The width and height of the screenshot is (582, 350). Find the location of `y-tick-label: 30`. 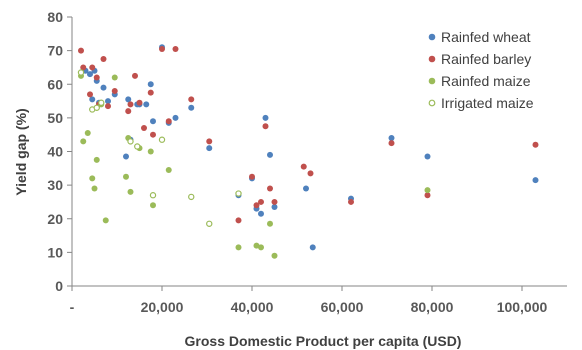

y-tick-label: 30 is located at coordinates (55, 185).